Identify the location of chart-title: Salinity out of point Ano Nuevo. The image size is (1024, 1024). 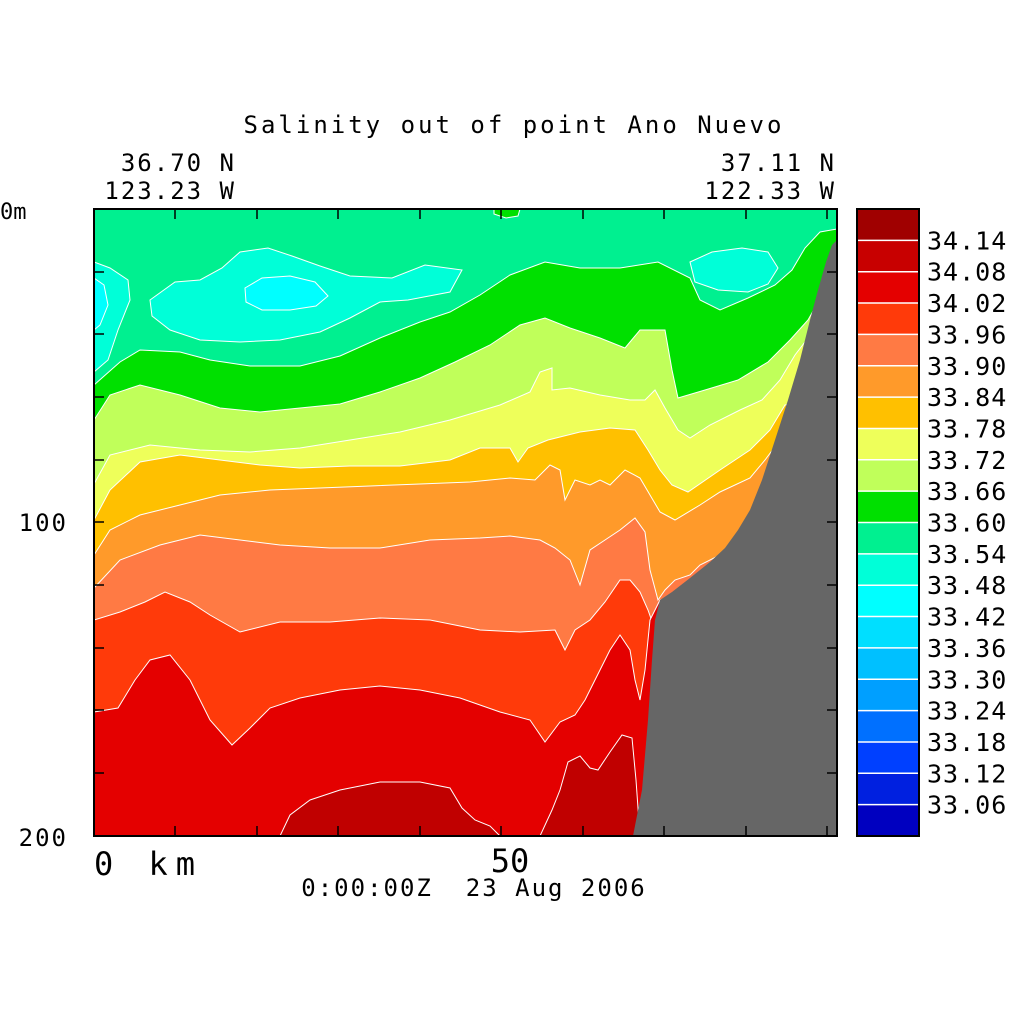
(514, 125).